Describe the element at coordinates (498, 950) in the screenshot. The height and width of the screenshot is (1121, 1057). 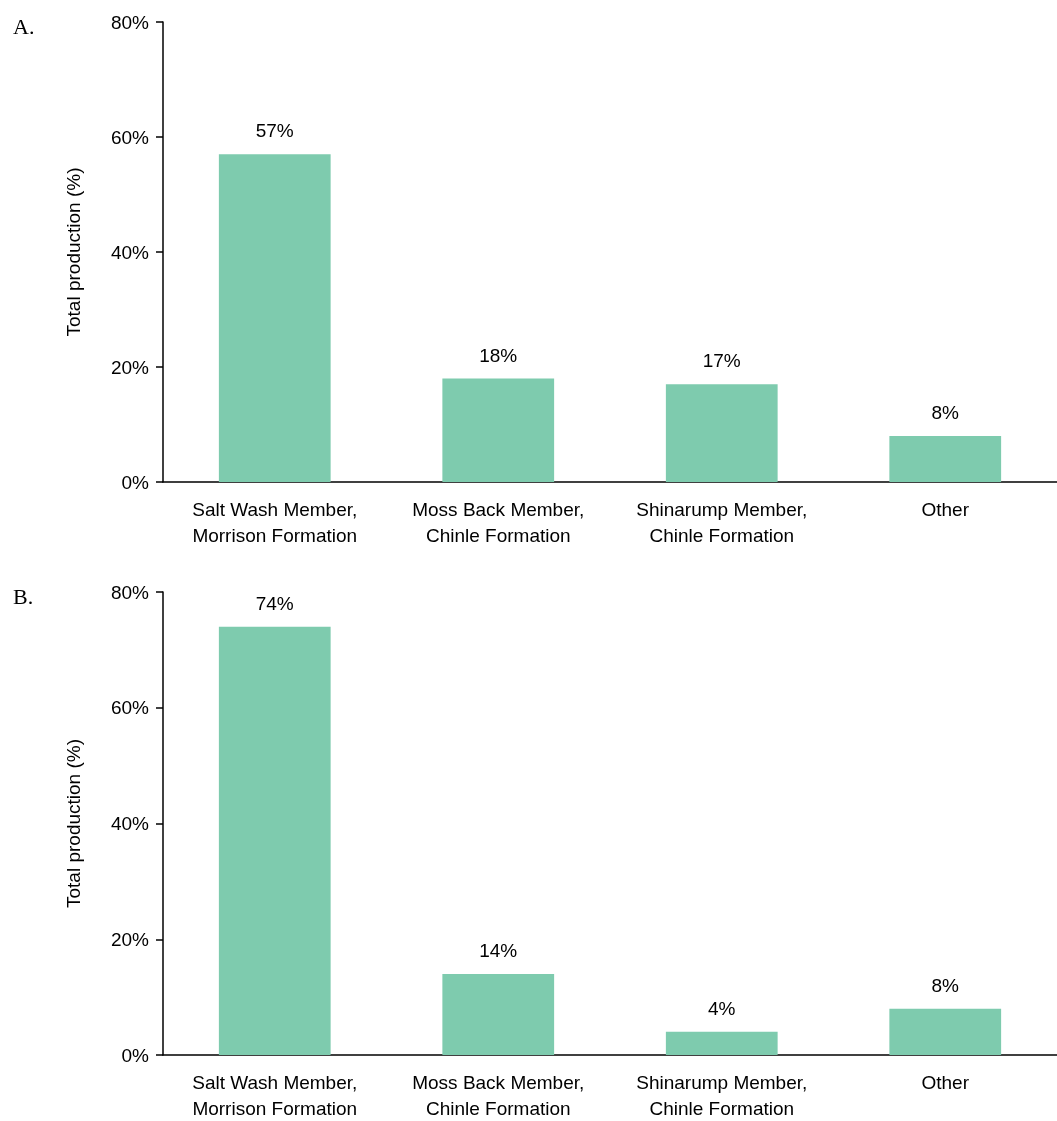
I see `data-label: 14%` at that location.